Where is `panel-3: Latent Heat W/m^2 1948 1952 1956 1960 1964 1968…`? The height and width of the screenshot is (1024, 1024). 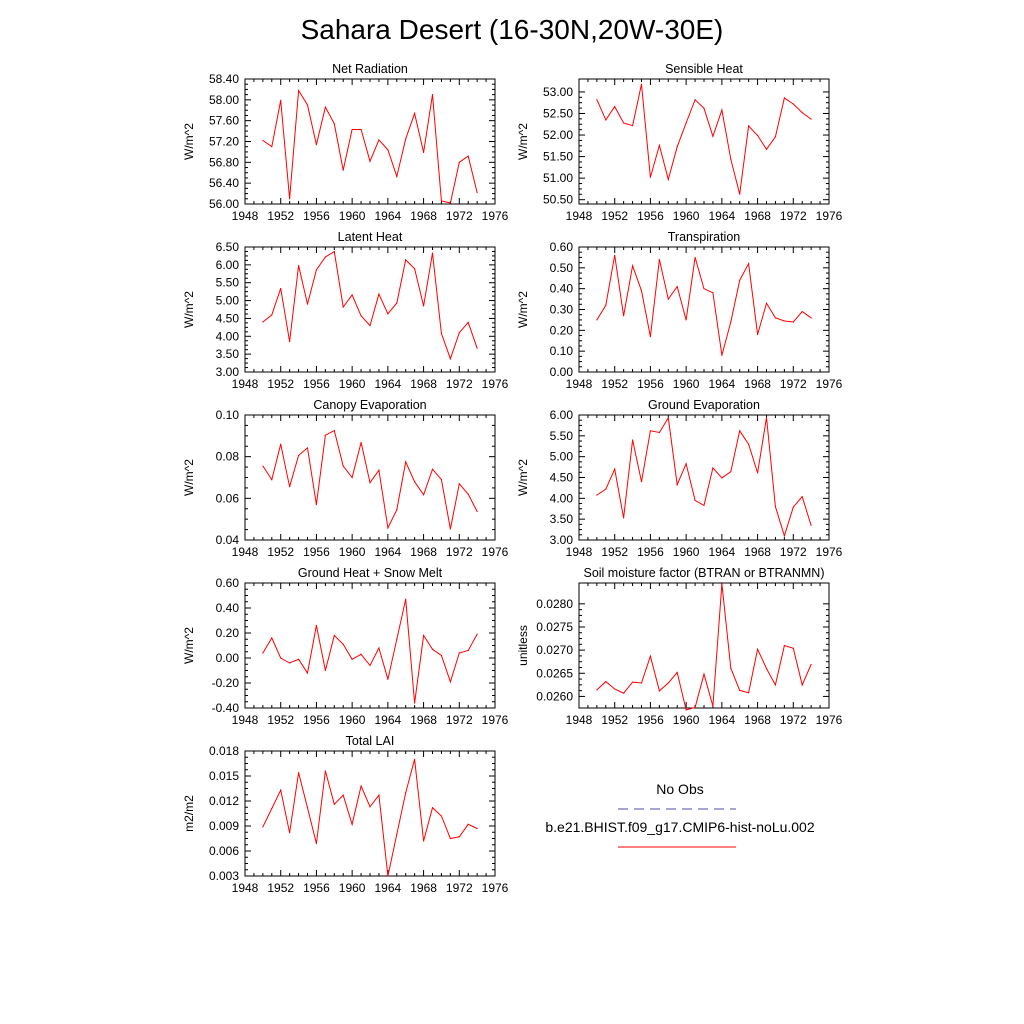 panel-3: Latent Heat W/m^2 1948 1952 1956 1960 1964 1968… is located at coordinates (345, 310).